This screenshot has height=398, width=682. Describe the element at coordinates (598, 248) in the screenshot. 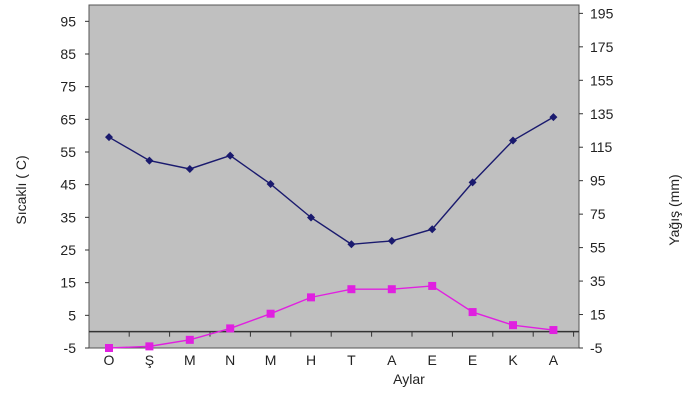

I see `y-right-tick-label: 55` at that location.